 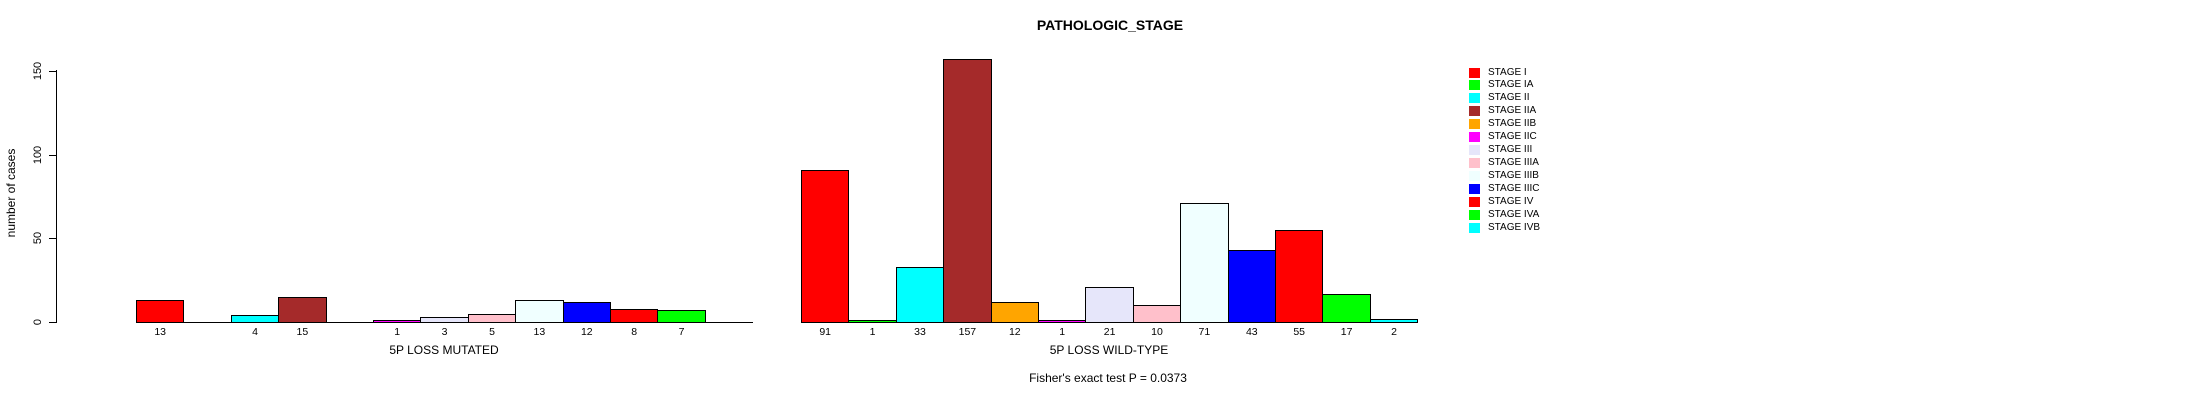 I want to click on bar-value-label: 17, so click(x=1346, y=332).